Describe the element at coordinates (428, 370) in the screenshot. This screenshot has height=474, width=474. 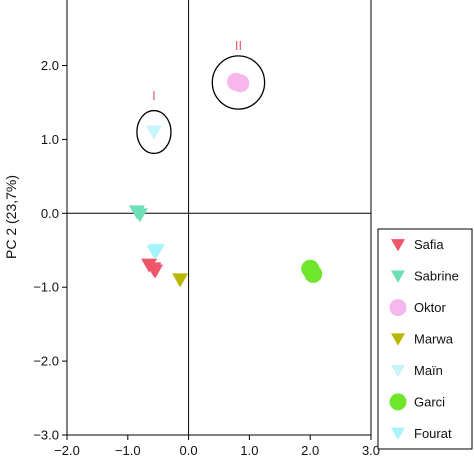
I see `legend-label-man: Maïn` at that location.